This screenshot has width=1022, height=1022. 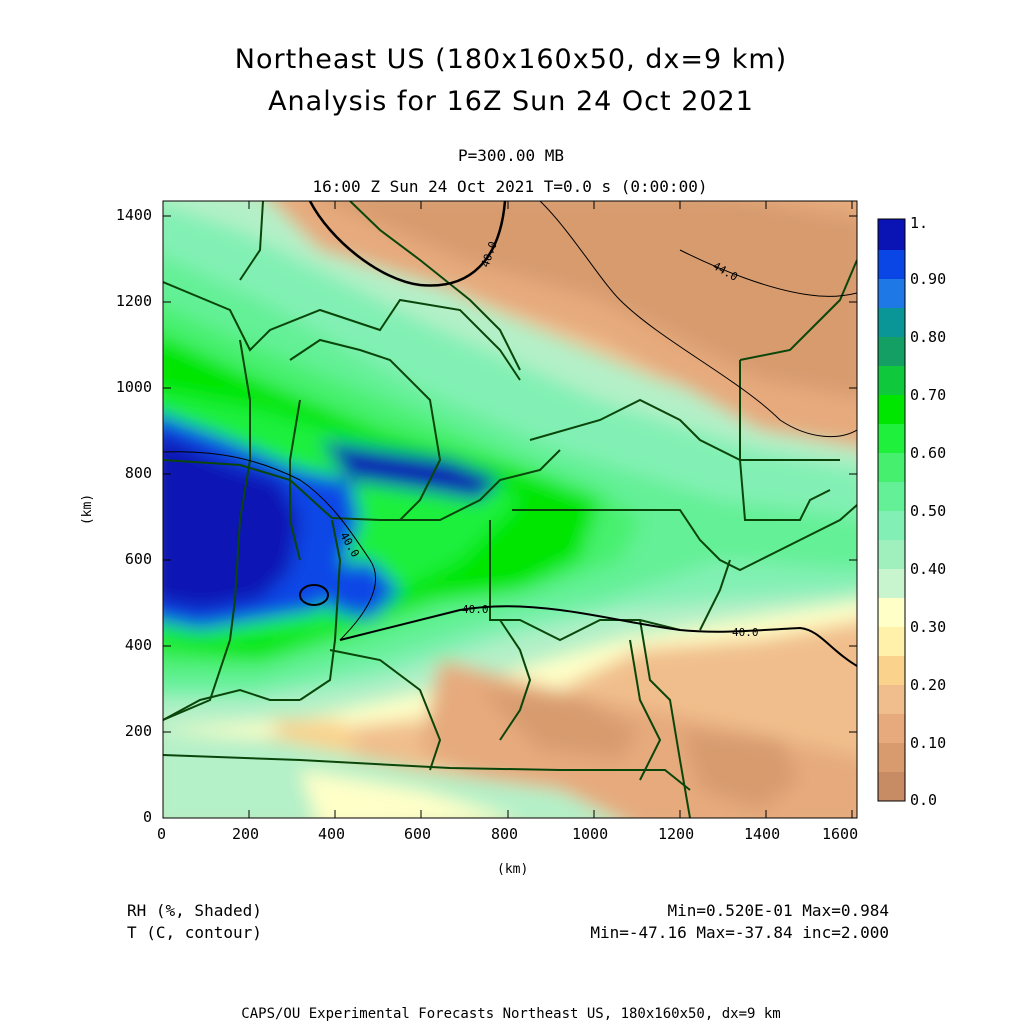 What do you see at coordinates (418, 834) in the screenshot?
I see `x-tick-label: 600` at bounding box center [418, 834].